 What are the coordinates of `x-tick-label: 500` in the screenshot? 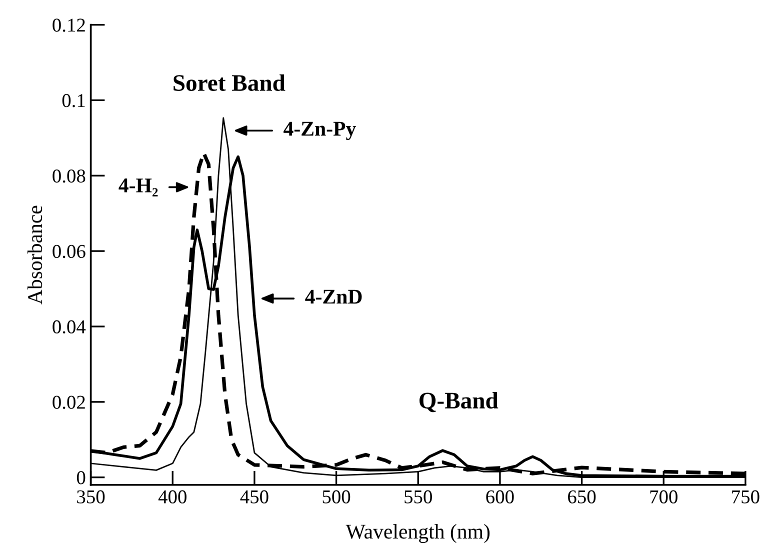 It's located at (336, 497).